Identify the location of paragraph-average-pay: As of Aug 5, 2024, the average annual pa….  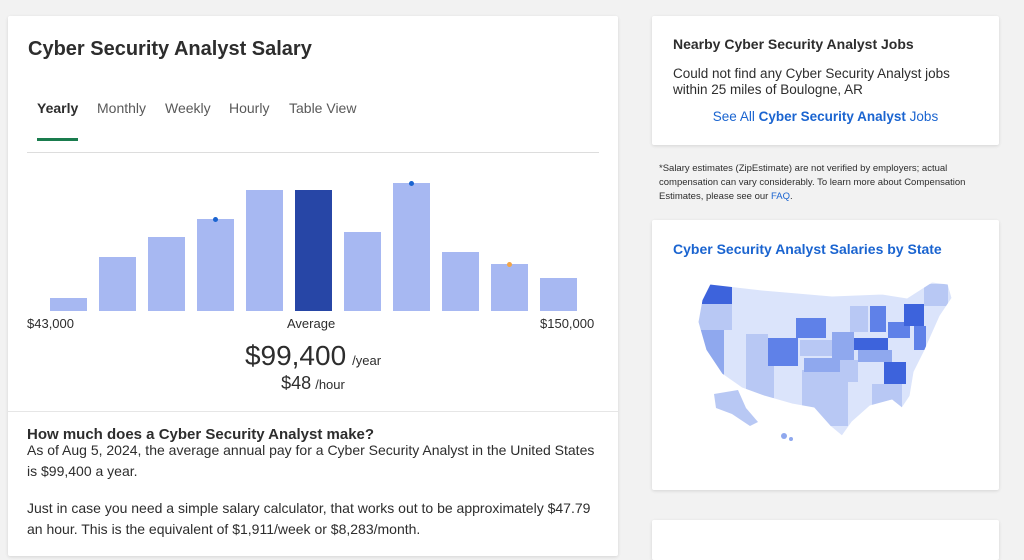
(311, 460).